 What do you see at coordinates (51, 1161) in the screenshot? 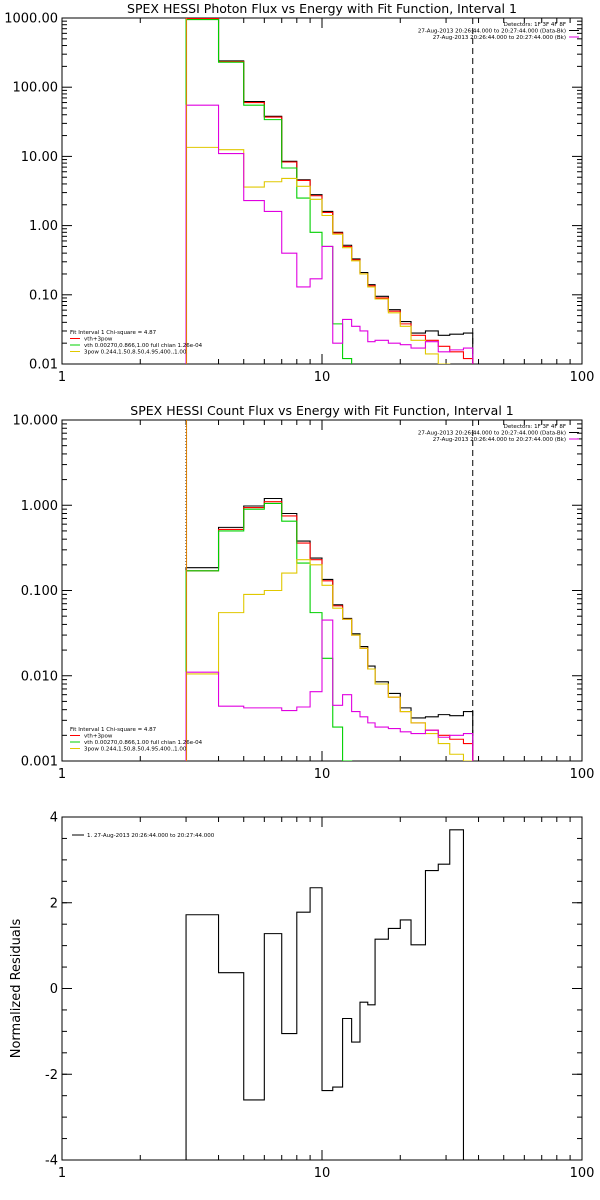
I see `y-tick-label: -4` at bounding box center [51, 1161].